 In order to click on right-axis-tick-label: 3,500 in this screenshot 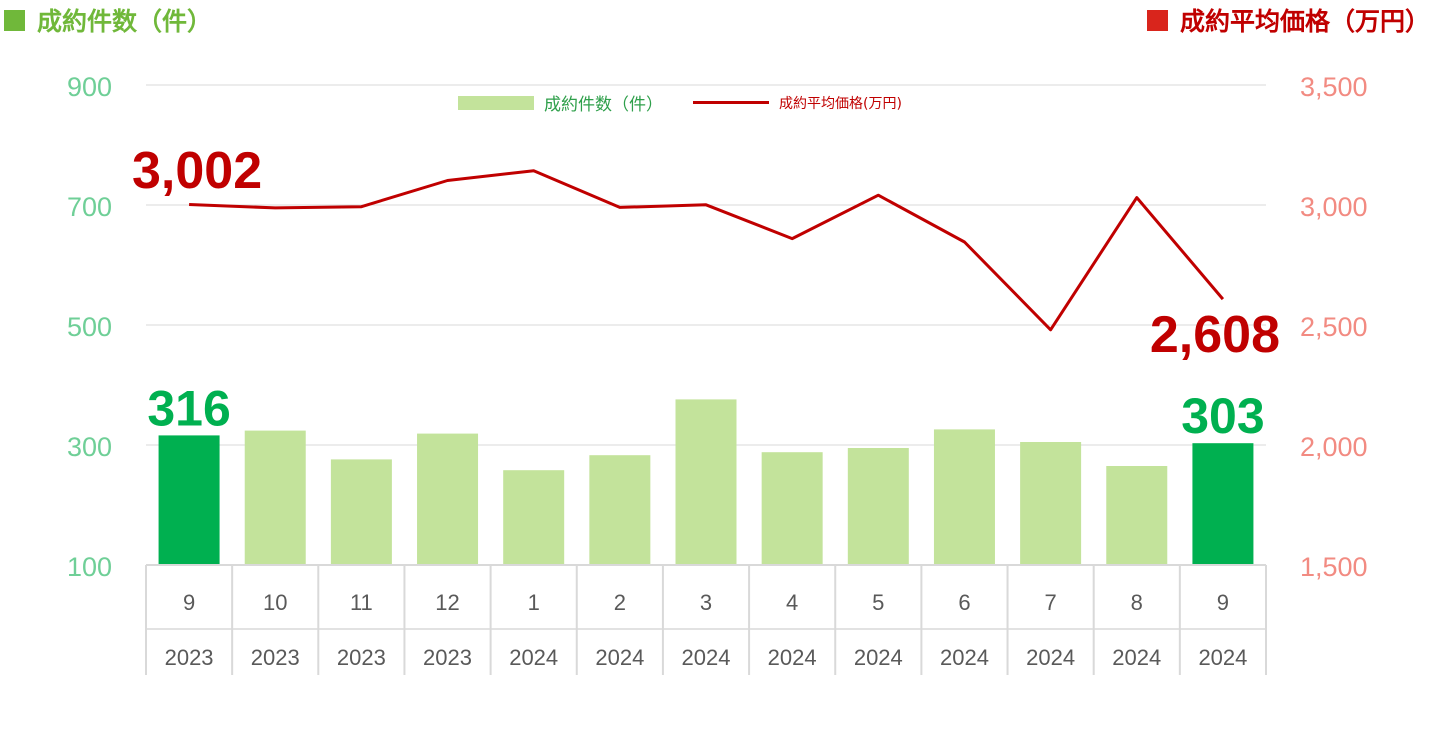, I will do `click(1334, 87)`.